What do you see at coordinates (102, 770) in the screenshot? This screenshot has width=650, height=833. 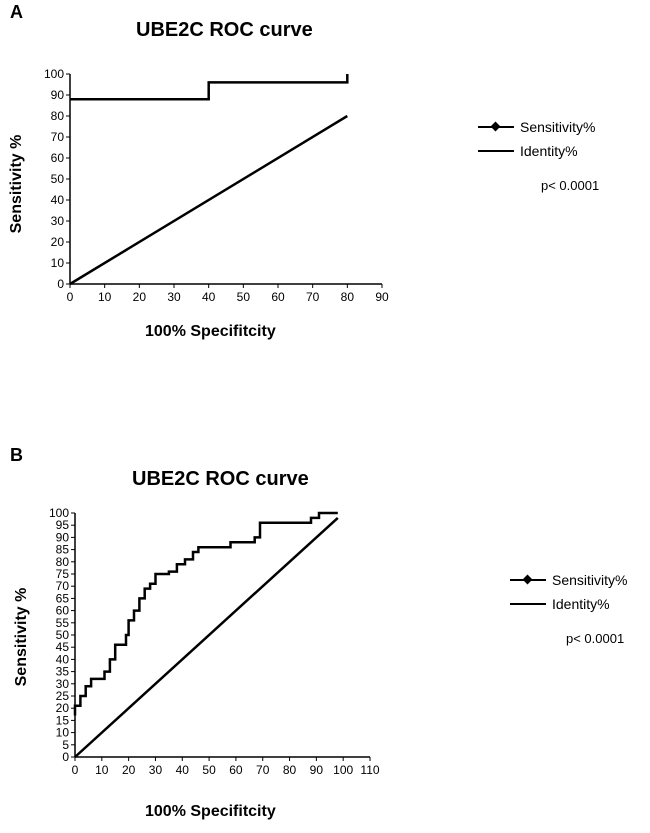 I see `panel-b-x-tick-label: 10` at bounding box center [102, 770].